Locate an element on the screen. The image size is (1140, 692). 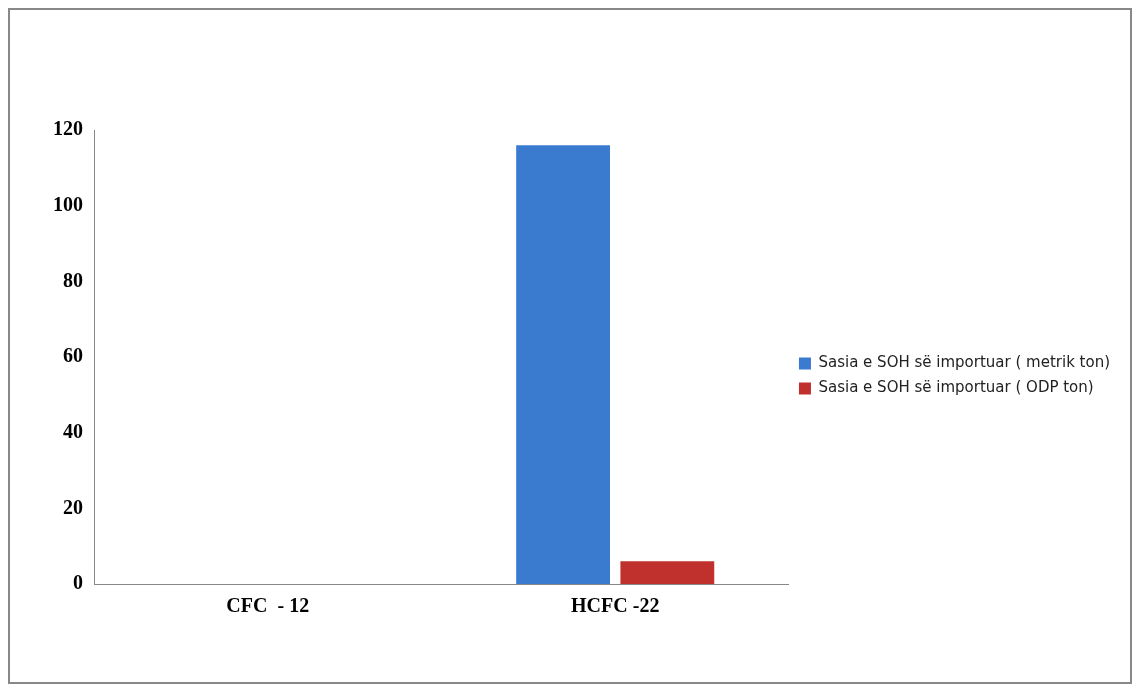
y-tick-label: 0 is located at coordinates (78, 582).